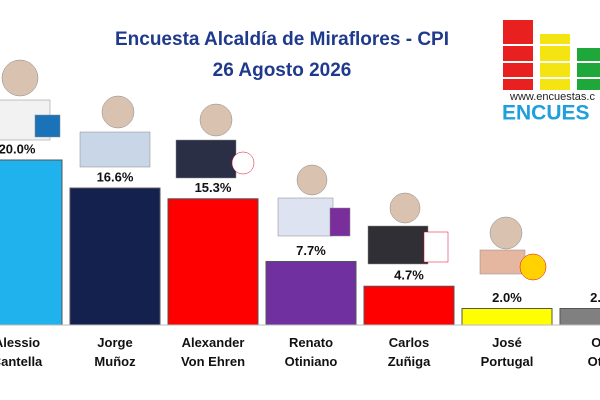 This screenshot has height=400, width=600. Describe the element at coordinates (213, 187) in the screenshot. I see `value-label: 15.3%` at that location.